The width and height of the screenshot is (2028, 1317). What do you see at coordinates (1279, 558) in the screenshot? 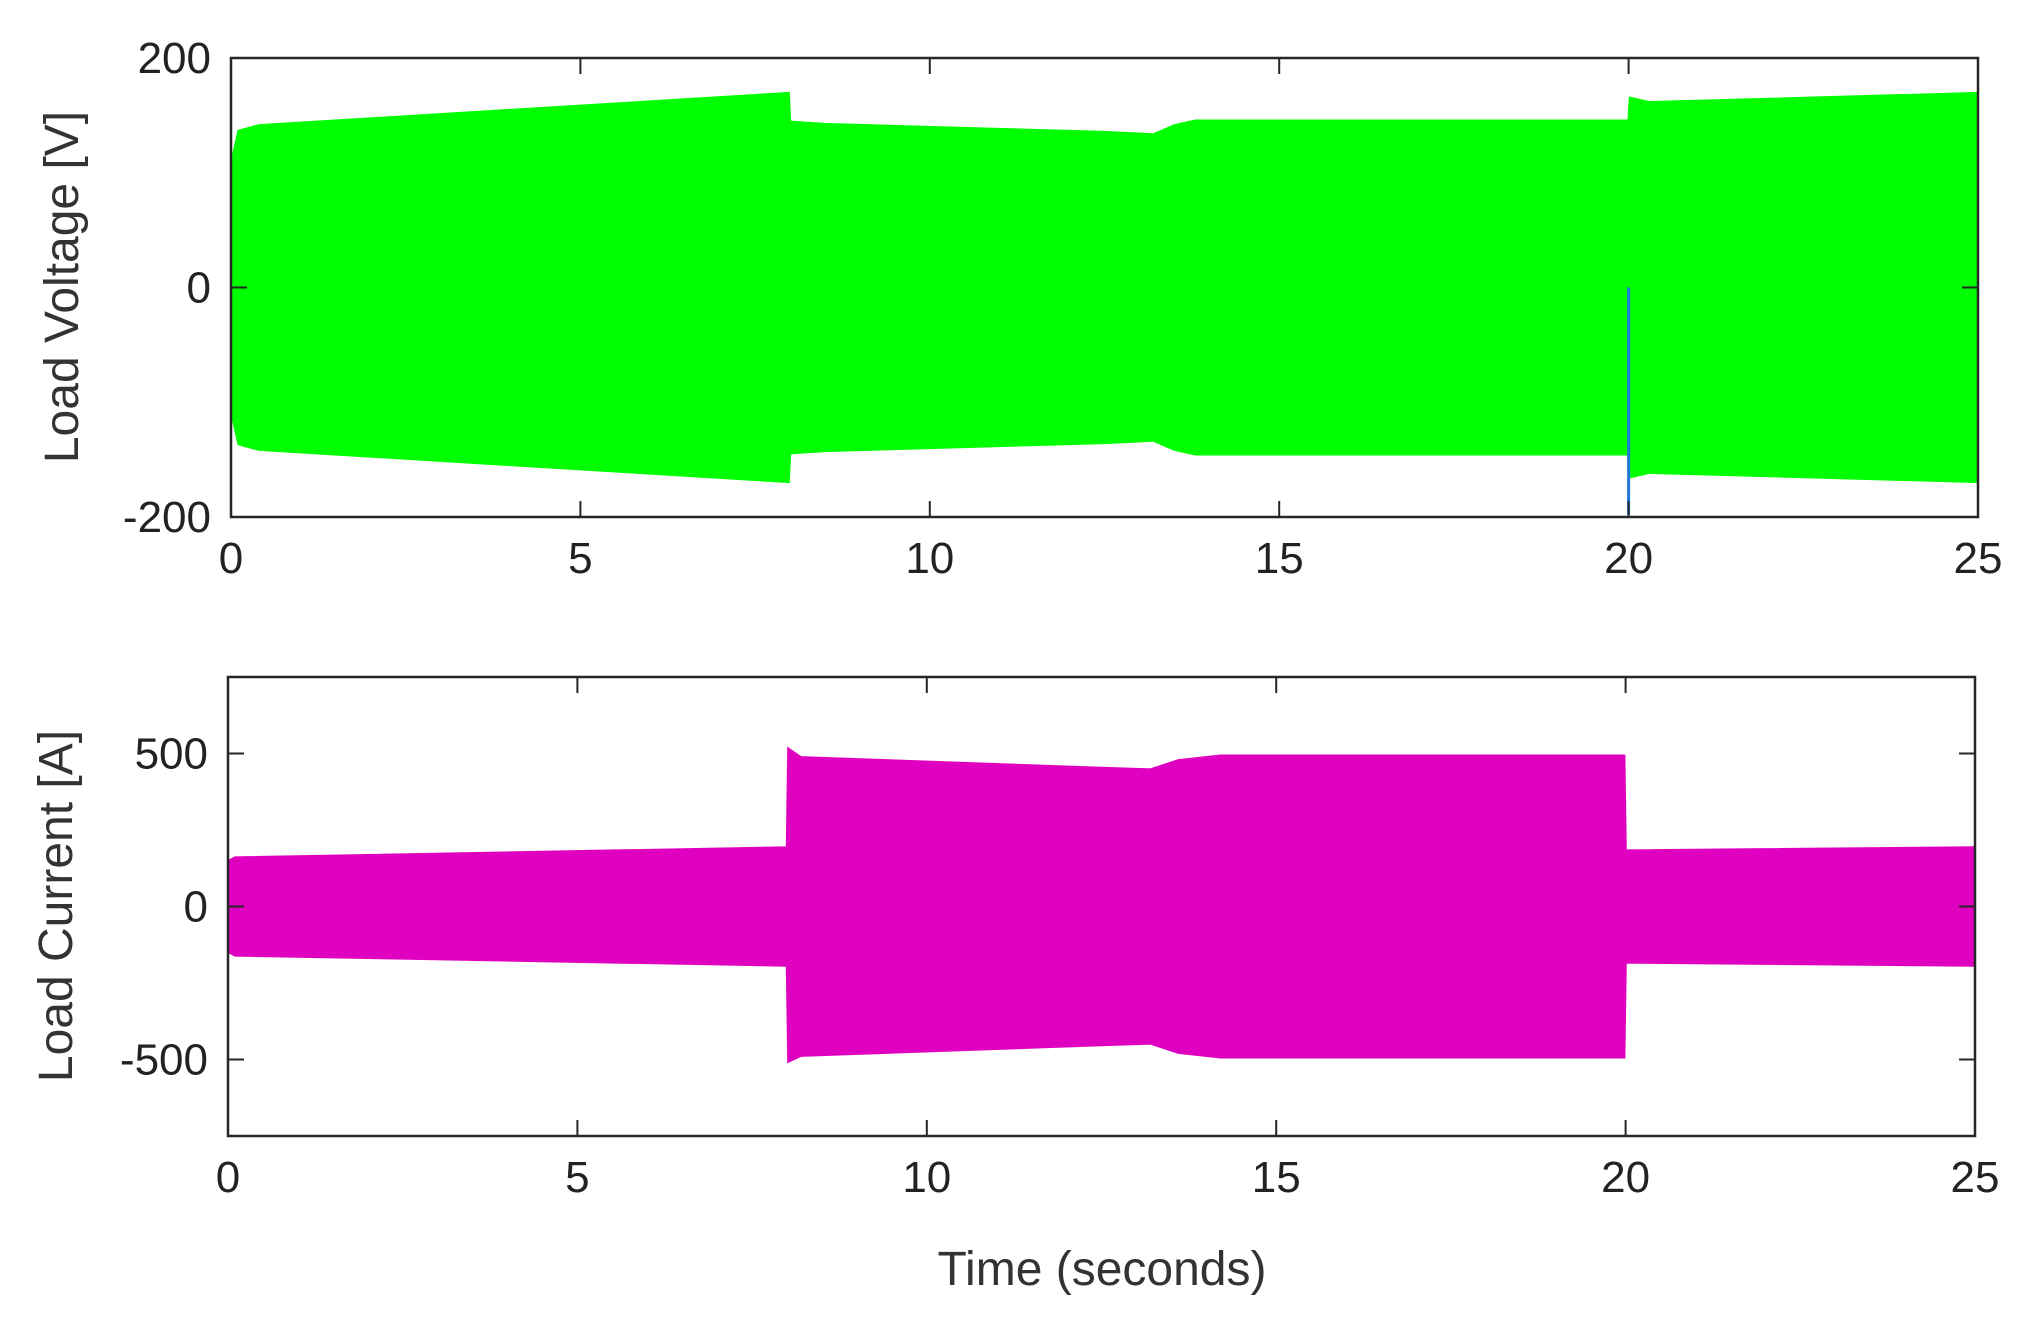
I see `voltage-xtick-label: 15` at bounding box center [1279, 558].